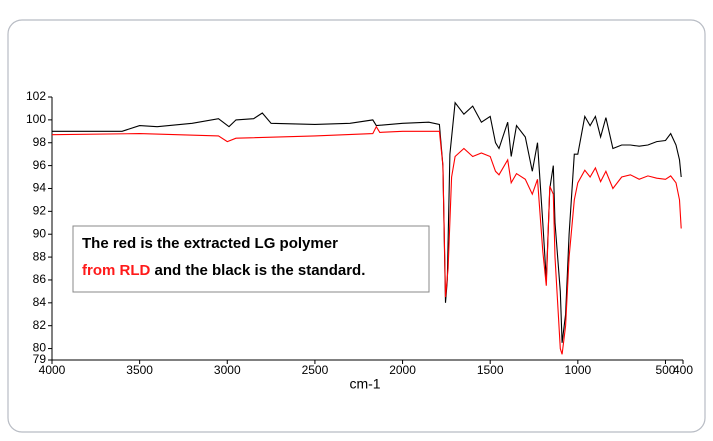 The image size is (713, 441). Describe the element at coordinates (260, 270) in the screenshot. I see `annotation: and the black is the standard.` at that location.